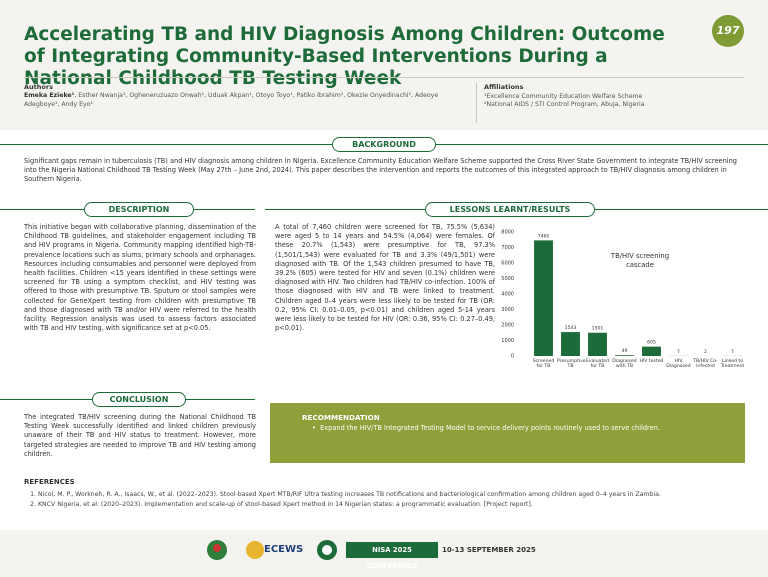 The image size is (768, 577). Describe the element at coordinates (571, 328) in the screenshot. I see `value-label: 1543` at that location.